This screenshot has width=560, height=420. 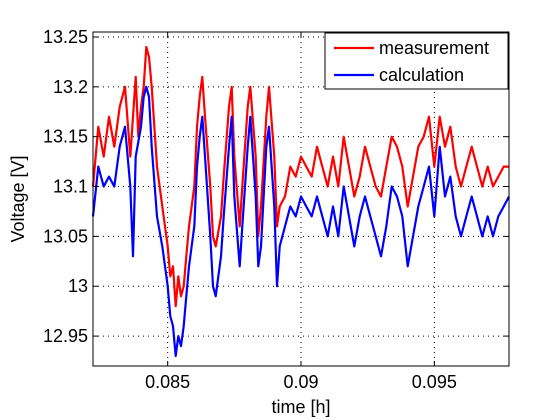 I want to click on y-tick-label: 13.15, so click(x=65, y=137).